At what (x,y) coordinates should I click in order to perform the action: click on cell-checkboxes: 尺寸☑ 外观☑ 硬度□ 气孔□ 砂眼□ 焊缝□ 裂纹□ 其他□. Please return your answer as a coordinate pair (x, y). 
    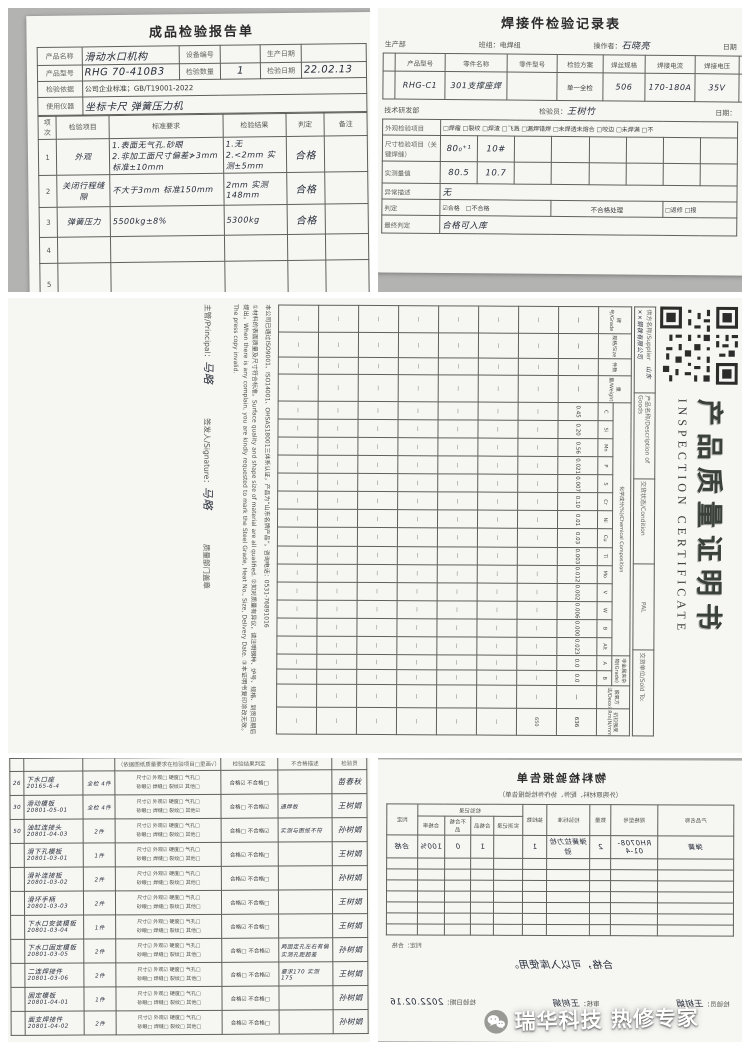
    Looking at the image, I should click on (168, 878).